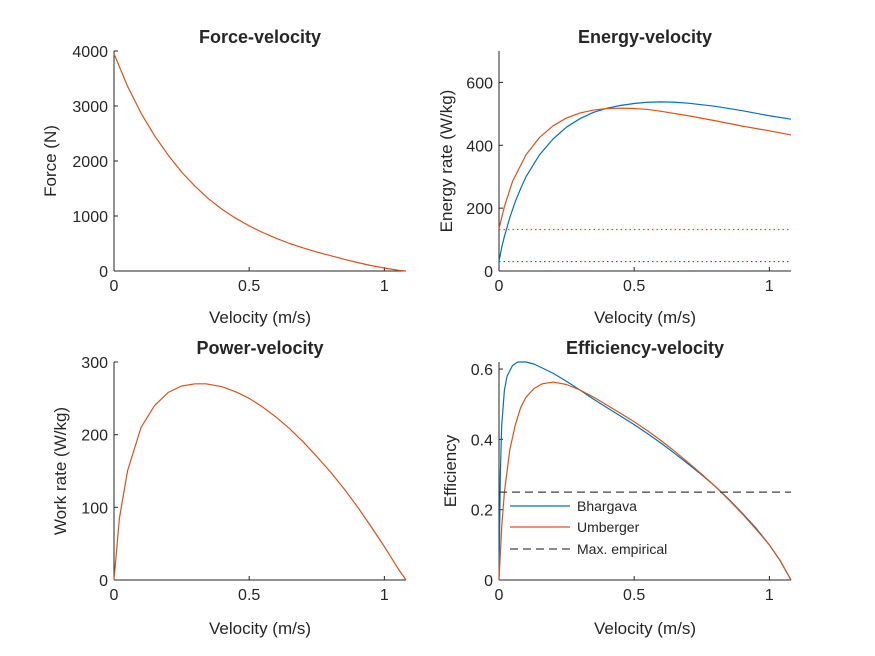  What do you see at coordinates (260, 37) in the screenshot?
I see `panel-title: Force-velocity` at bounding box center [260, 37].